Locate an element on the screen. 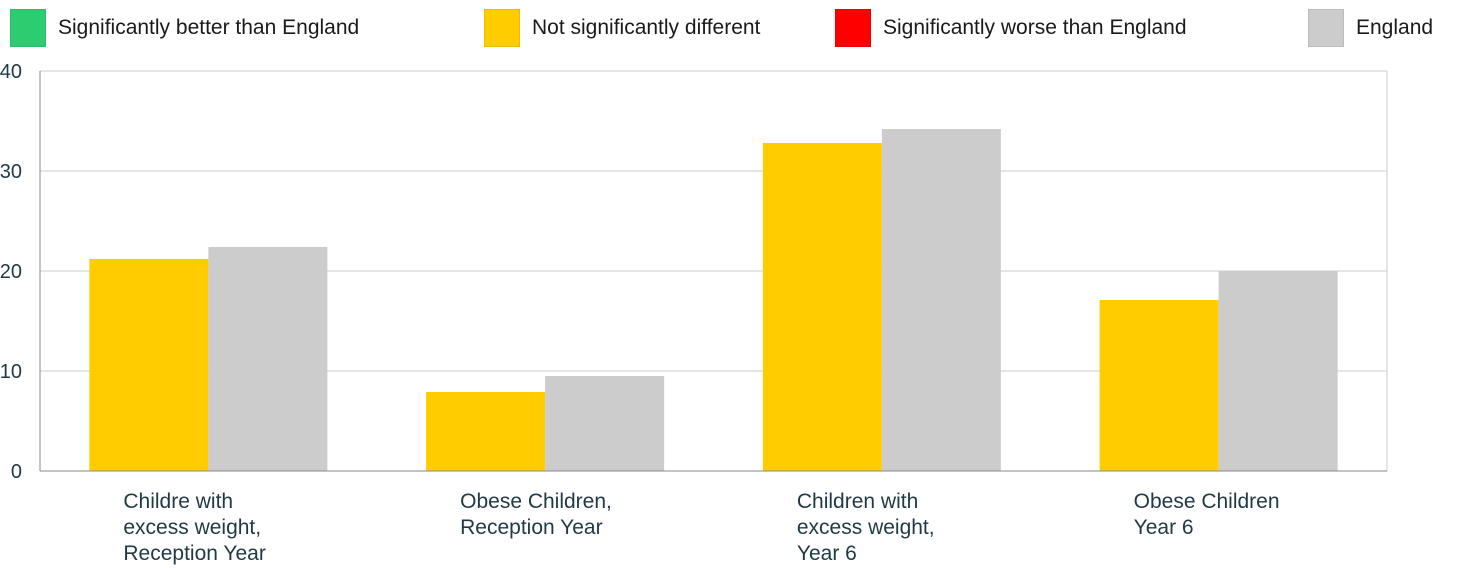  x-category-label-3: Obese Children Year 6 is located at coordinates (1207, 514).